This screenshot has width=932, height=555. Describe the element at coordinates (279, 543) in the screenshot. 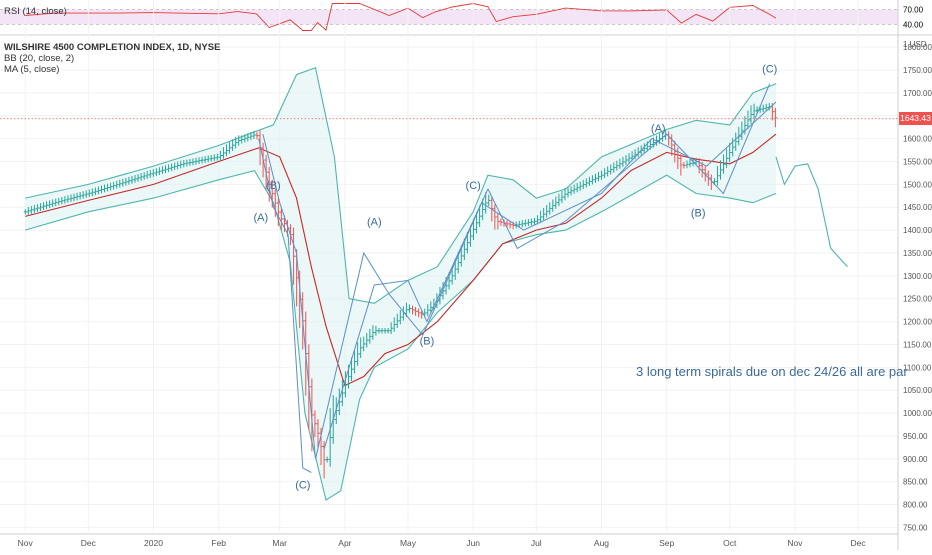

I see `x-tick-label: Mar` at that location.